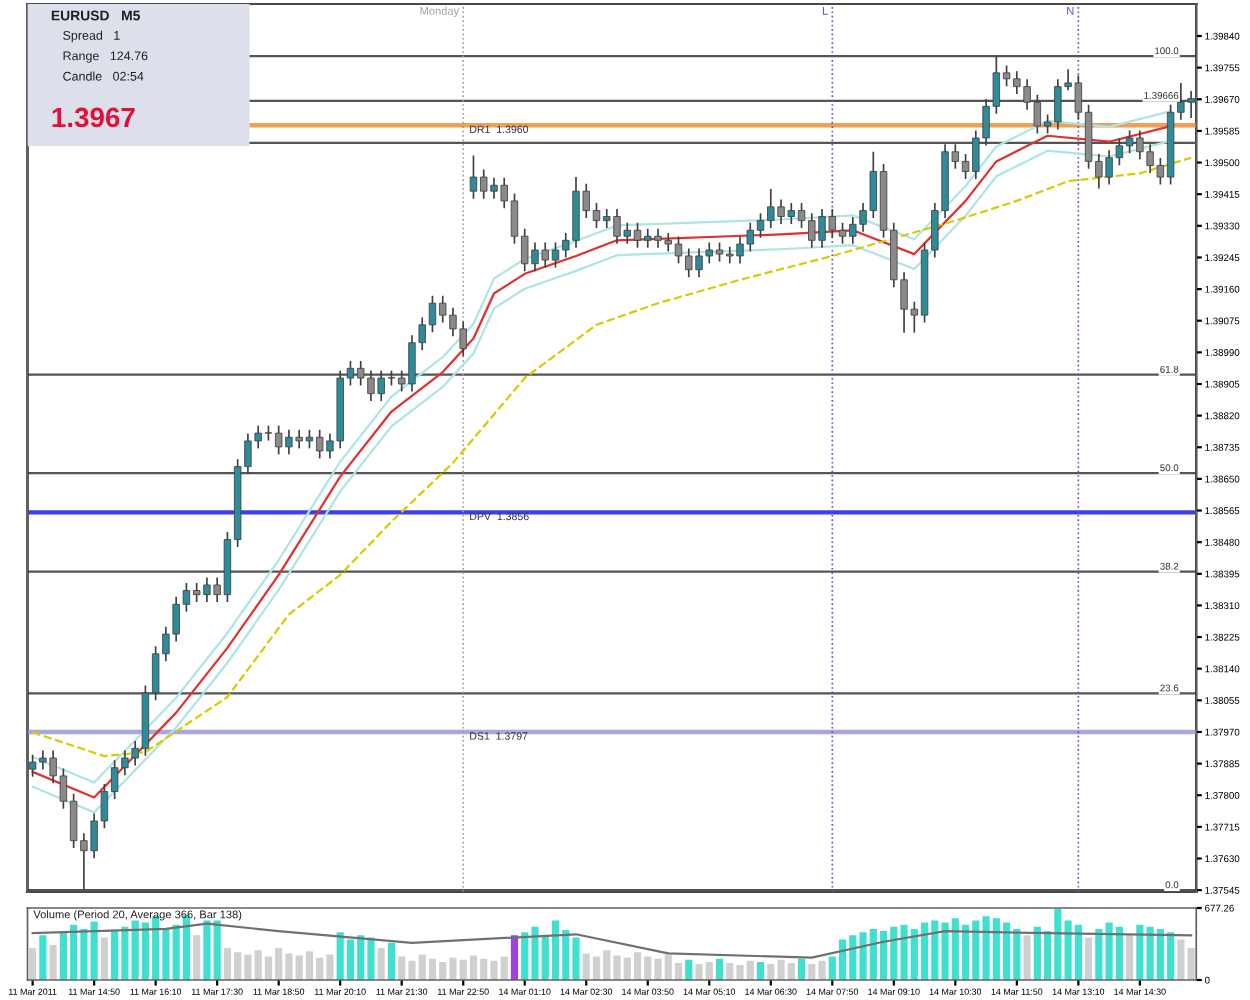 The image size is (1250, 1000). What do you see at coordinates (612, 940) in the screenshot?
I see `line-series` at bounding box center [612, 940].